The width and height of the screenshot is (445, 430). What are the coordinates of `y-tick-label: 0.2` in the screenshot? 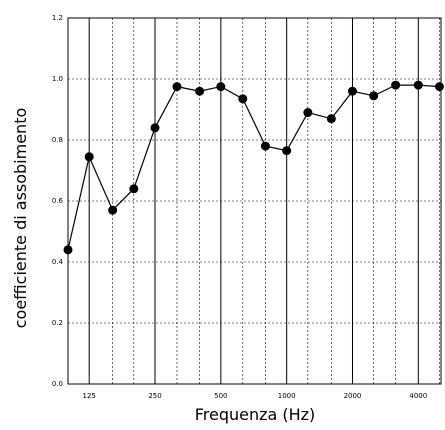 It's located at (57, 323).